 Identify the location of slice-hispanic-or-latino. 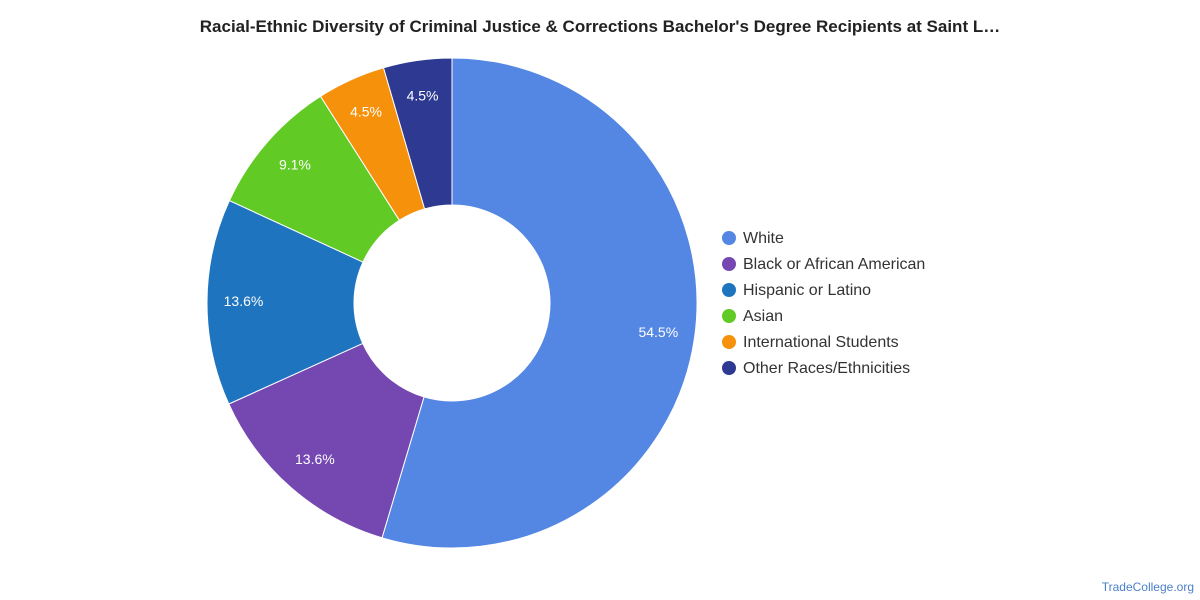
(285, 302).